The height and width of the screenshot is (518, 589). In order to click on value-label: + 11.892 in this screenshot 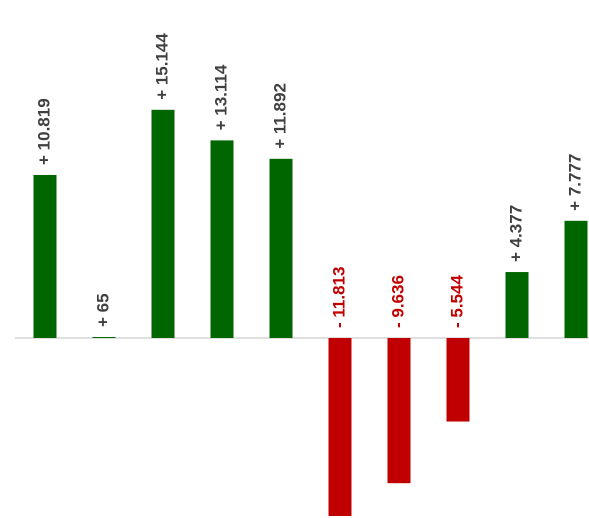, I will do `click(279, 116)`.